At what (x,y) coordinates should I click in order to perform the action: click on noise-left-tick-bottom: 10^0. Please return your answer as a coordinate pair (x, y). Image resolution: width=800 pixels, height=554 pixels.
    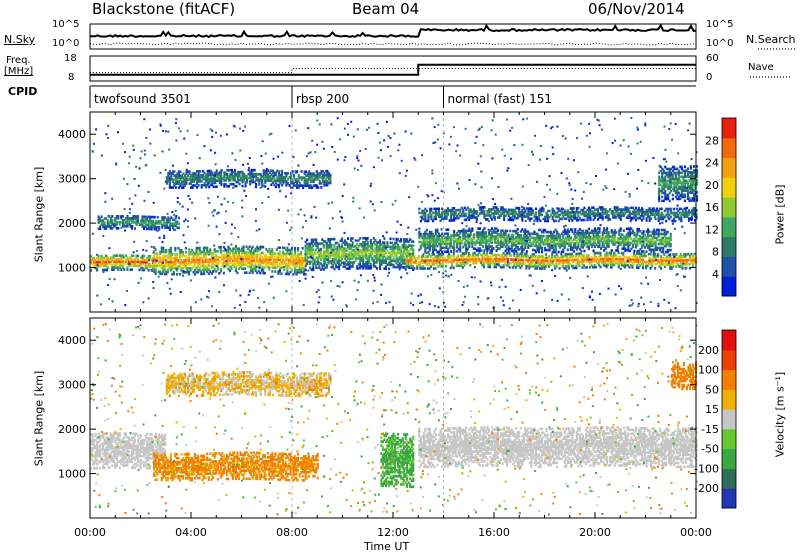
    Looking at the image, I should click on (66, 43).